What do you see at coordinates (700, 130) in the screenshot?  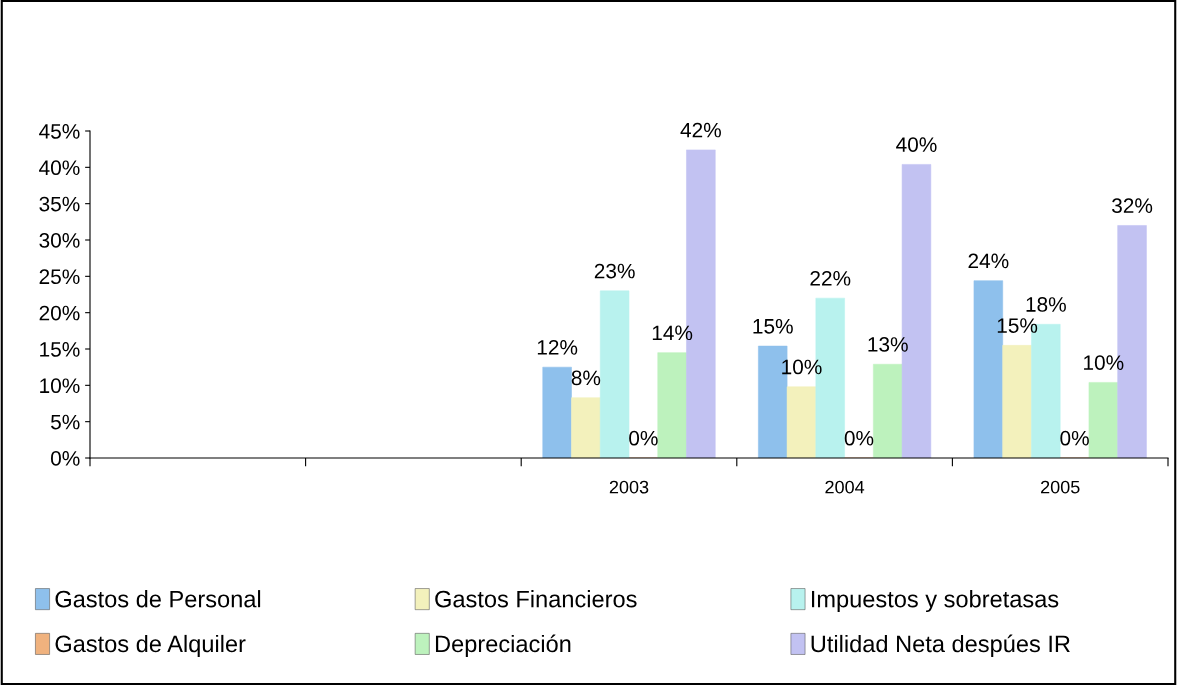 I see `data-label: 42%` at bounding box center [700, 130].